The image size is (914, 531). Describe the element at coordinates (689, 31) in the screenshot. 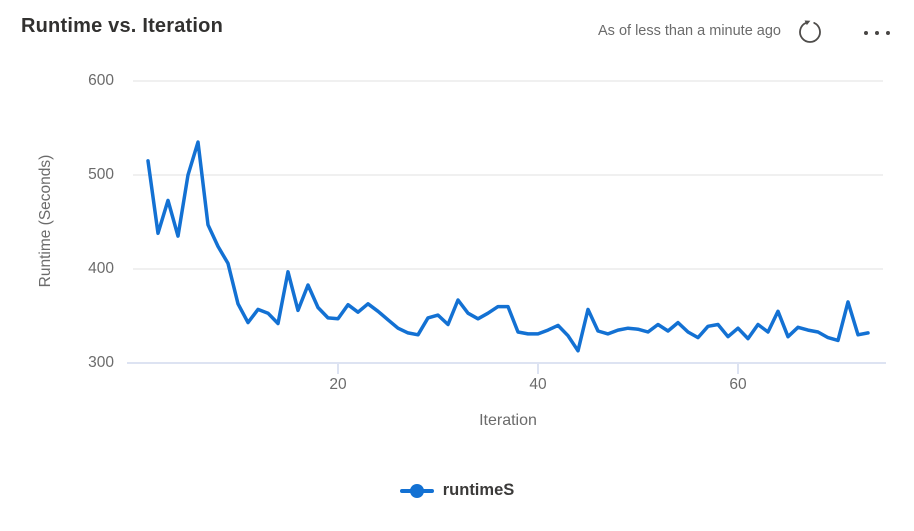

I see `as-of-timestamp: As of less than a minute ago` at that location.